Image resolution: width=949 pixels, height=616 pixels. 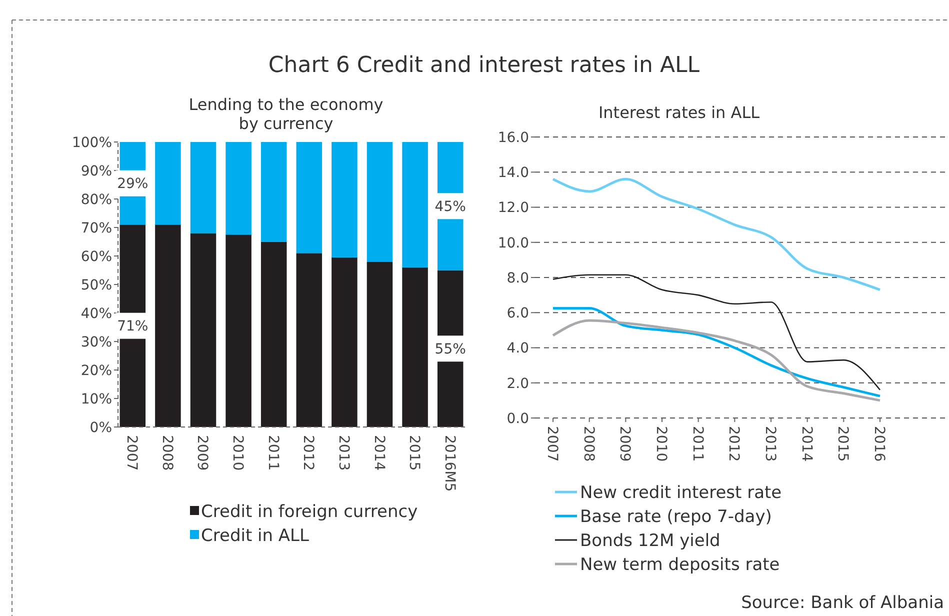 What do you see at coordinates (96, 171) in the screenshot?
I see `y-tick-label: 90%` at bounding box center [96, 171].